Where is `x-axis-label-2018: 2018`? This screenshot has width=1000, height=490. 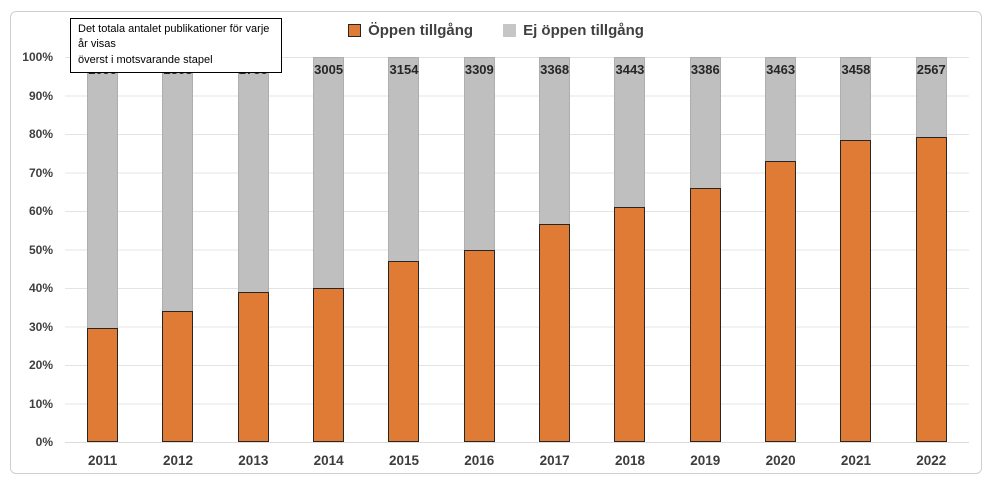
x-axis-label-2018: 2018 is located at coordinates (629, 460).